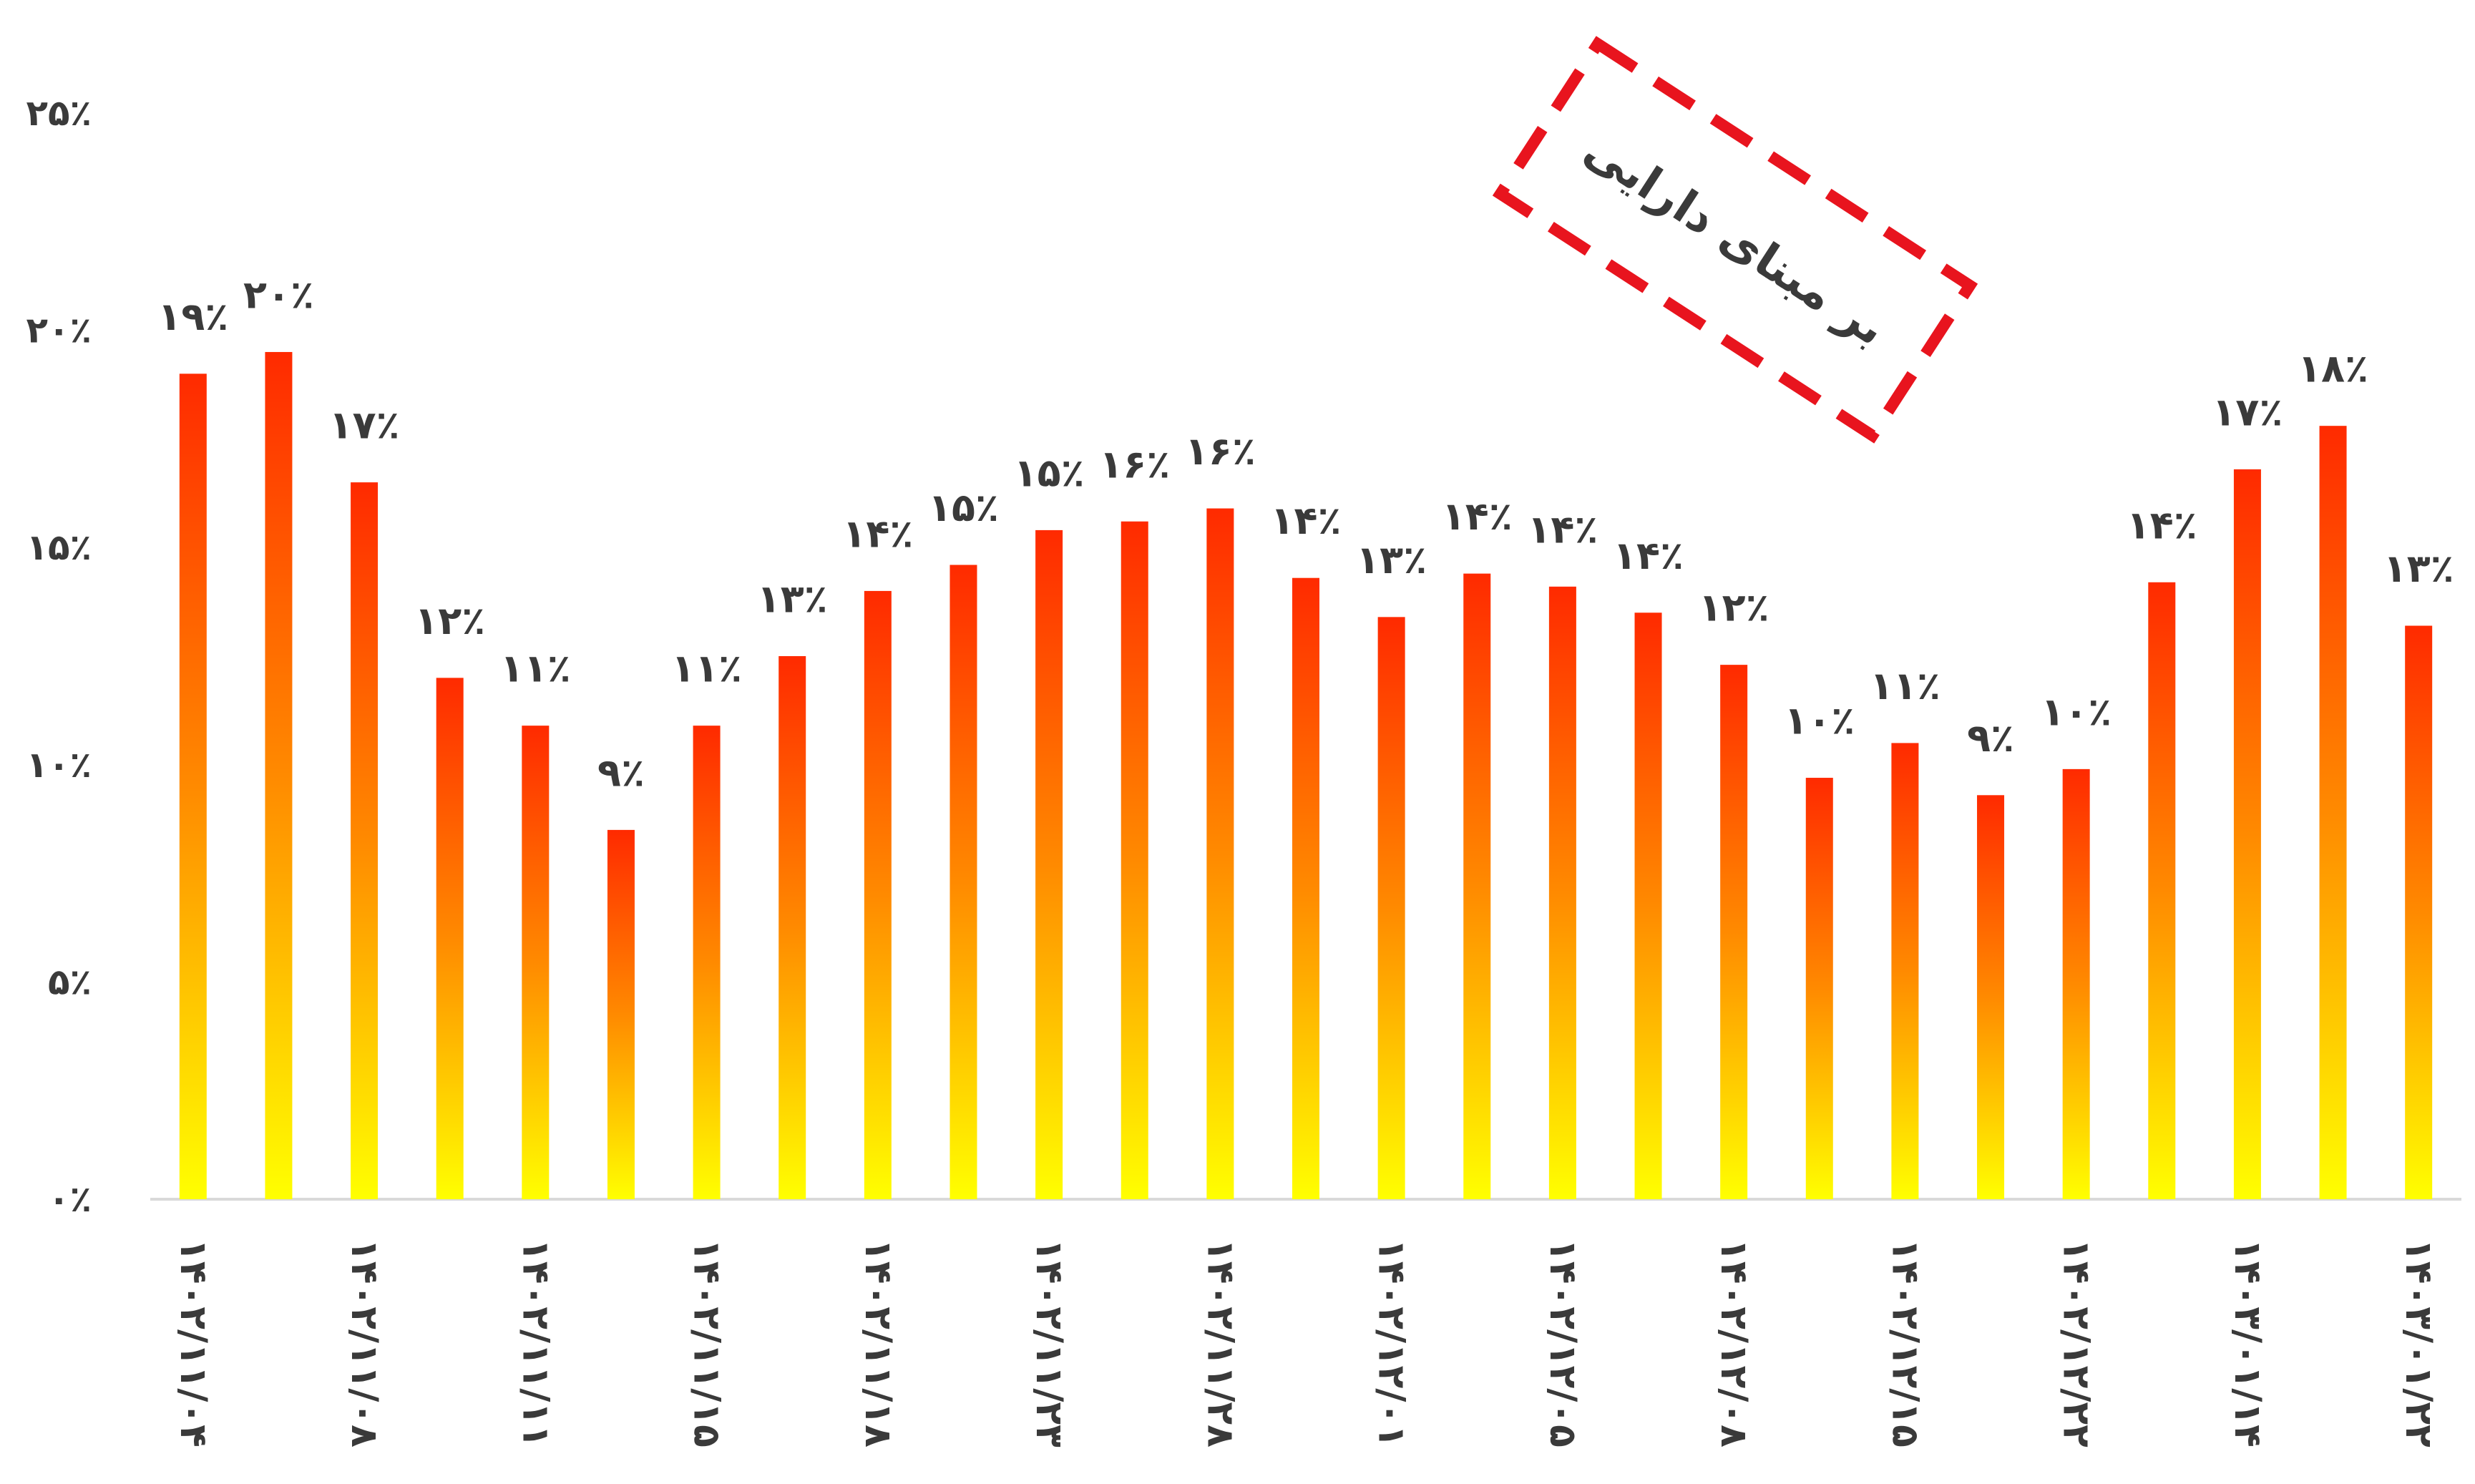  I want to click on annotation-box: بر مبنای دارایی, so click(1735, 240).